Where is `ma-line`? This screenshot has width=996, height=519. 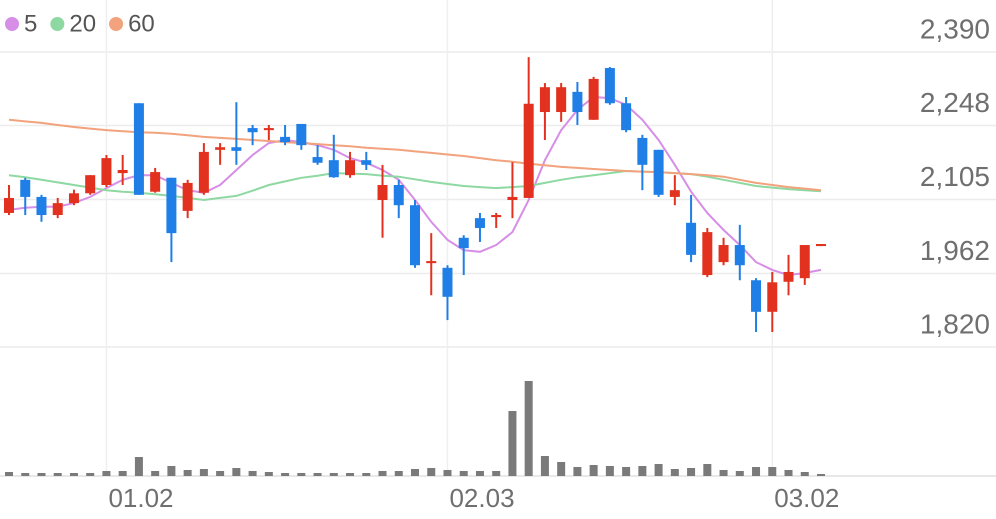
ma-line is located at coordinates (415, 155).